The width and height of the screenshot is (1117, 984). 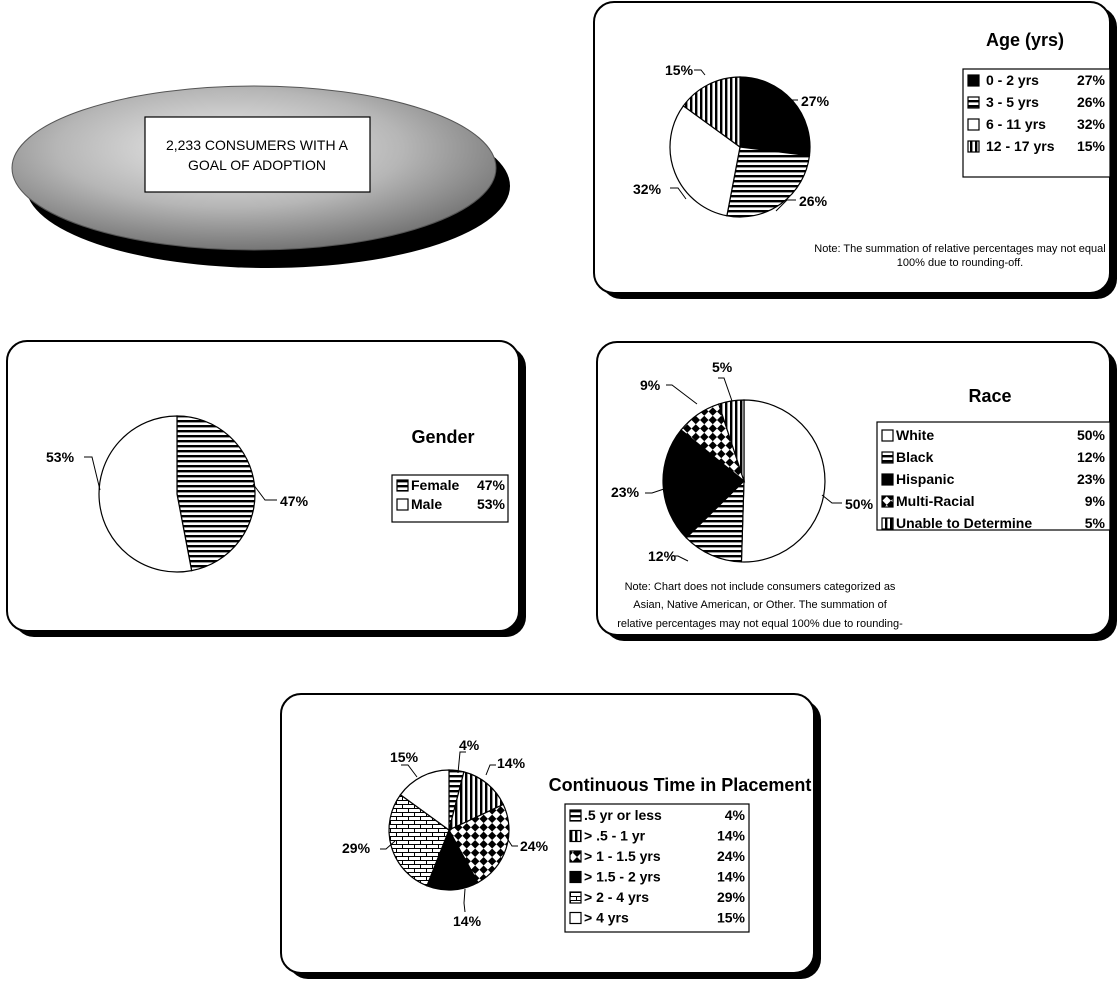 I want to click on placement-legend-value-1-5-2-yrs: 14%, so click(x=731, y=877).